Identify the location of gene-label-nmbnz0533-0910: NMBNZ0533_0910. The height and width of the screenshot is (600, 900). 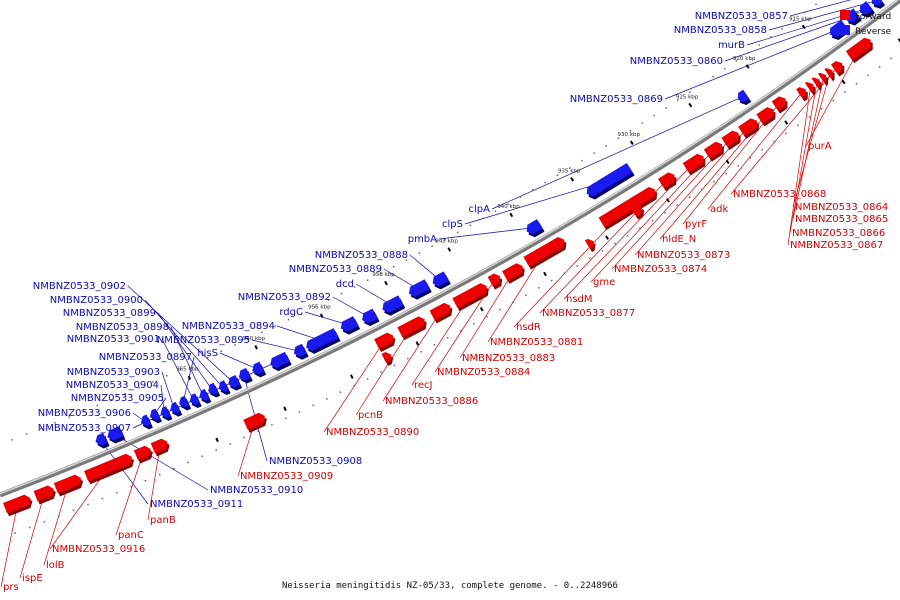
(256, 490).